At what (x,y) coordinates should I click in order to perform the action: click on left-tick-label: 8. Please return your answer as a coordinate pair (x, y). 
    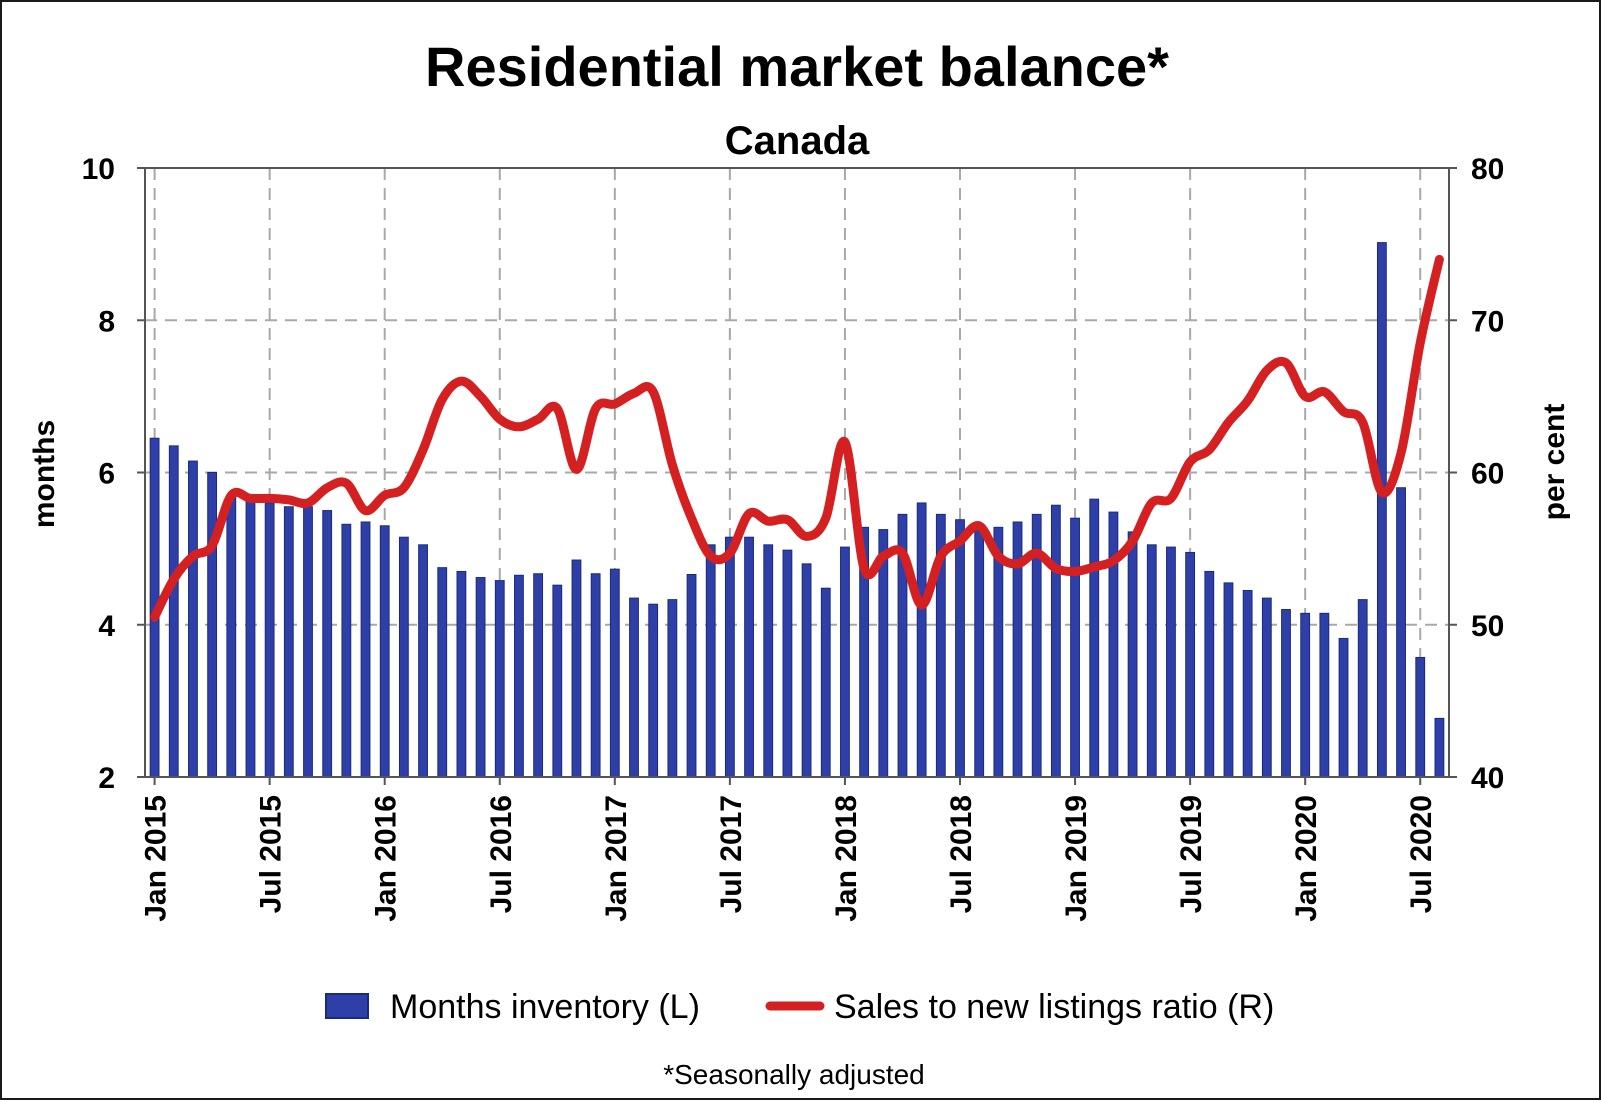
    Looking at the image, I should click on (106, 321).